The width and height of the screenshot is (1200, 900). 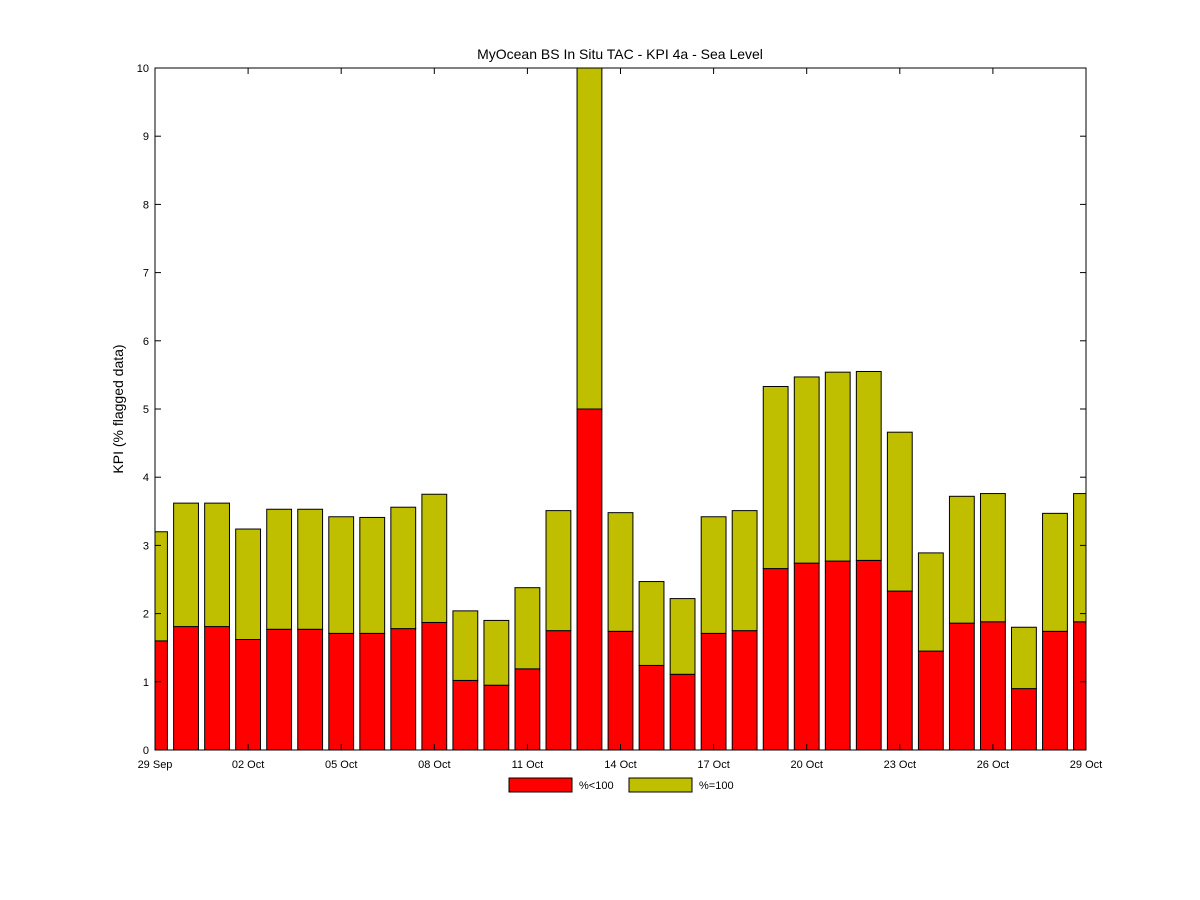 I want to click on x-tick-label-1: 02 Oct, so click(x=248, y=765).